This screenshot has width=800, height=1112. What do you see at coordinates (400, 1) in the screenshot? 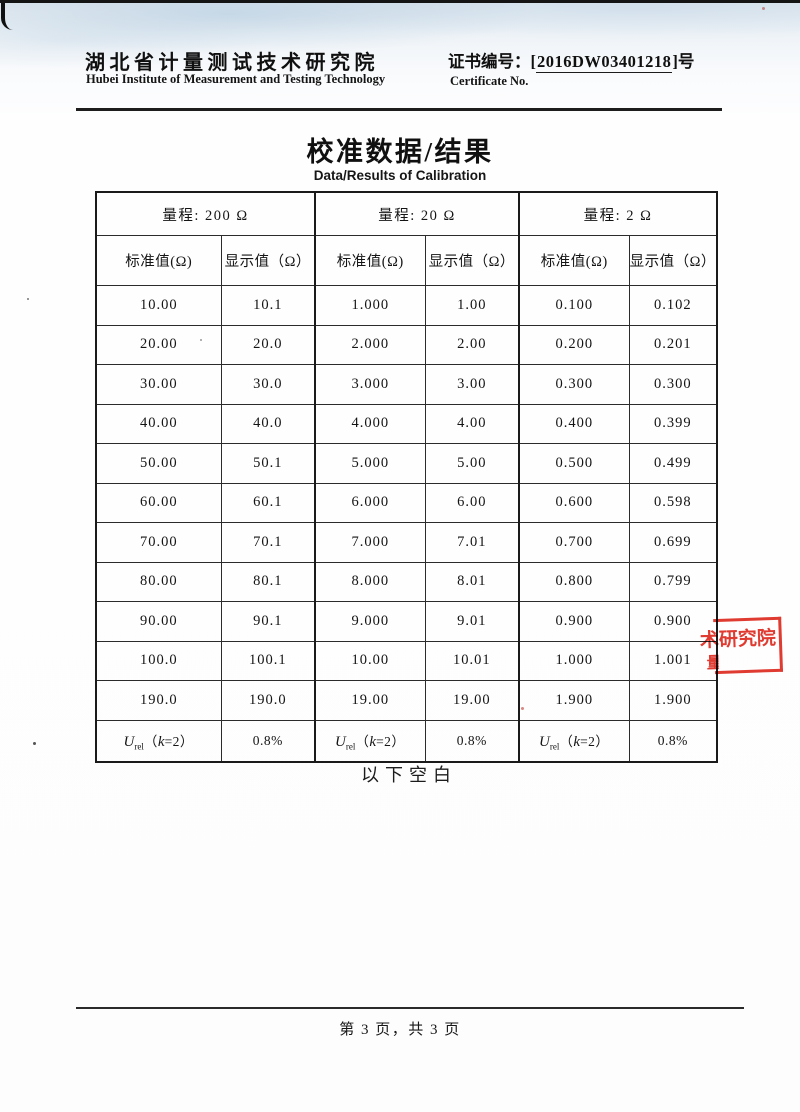
I see `scan-edge-artifact` at bounding box center [400, 1].